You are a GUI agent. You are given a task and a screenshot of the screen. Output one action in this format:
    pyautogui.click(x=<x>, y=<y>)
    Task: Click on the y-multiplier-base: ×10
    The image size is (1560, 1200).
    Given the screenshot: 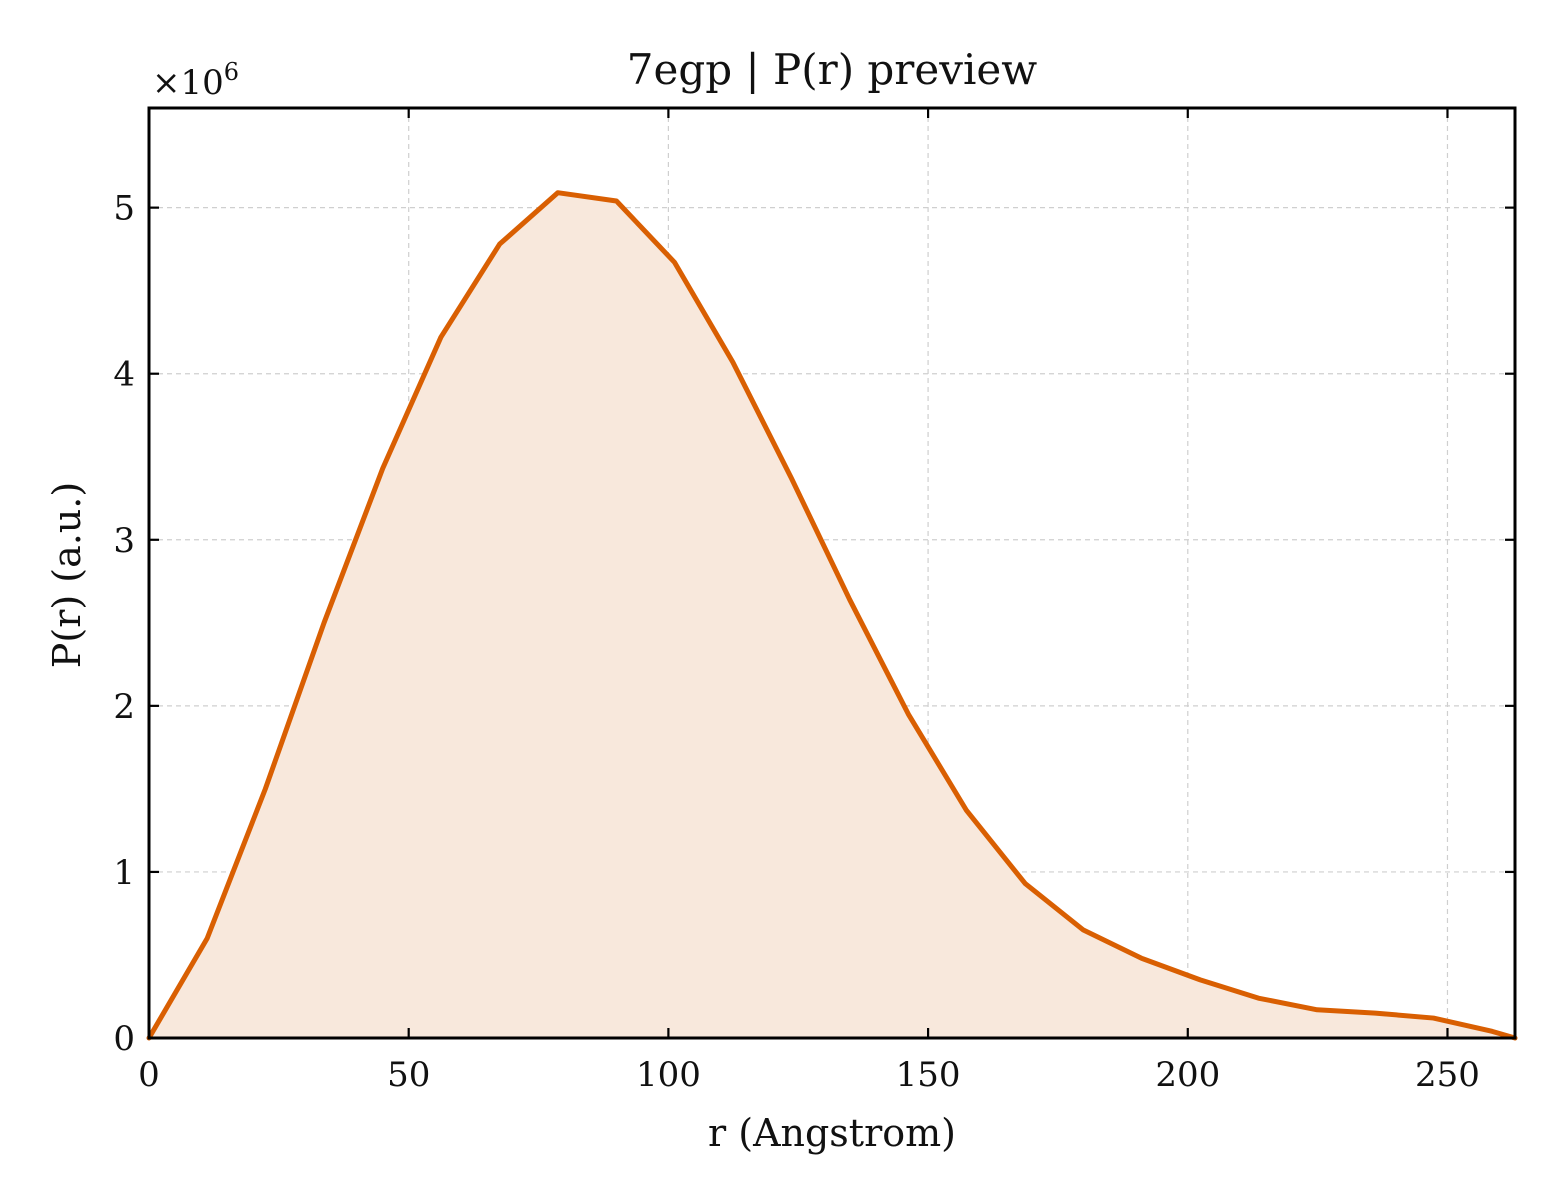 What is the action you would take?
    pyautogui.click(x=188, y=83)
    